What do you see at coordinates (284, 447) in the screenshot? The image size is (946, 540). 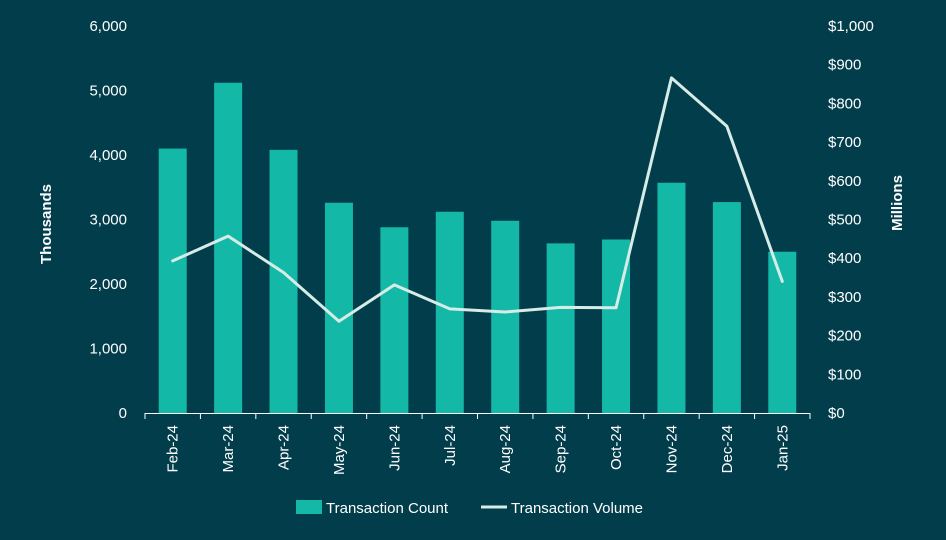 I see `x-tick-label: Apr-24` at bounding box center [284, 447].